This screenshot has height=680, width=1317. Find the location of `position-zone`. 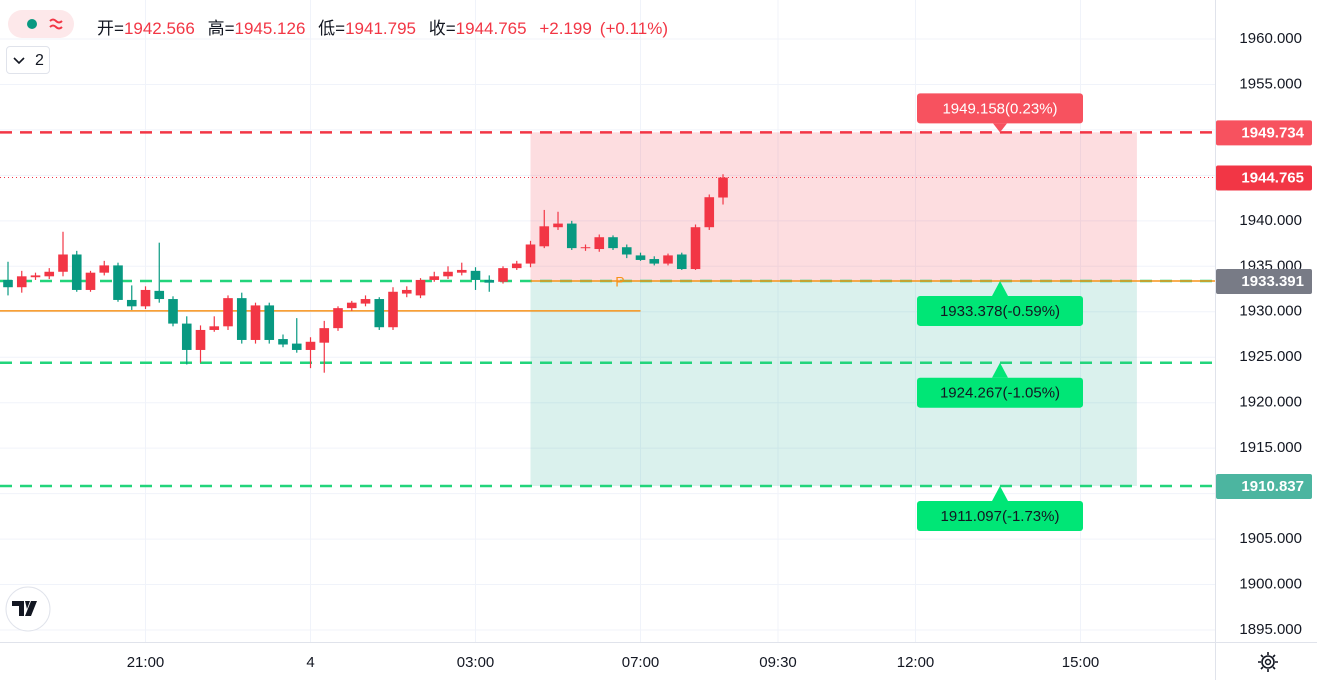

position-zone is located at coordinates (833, 206).